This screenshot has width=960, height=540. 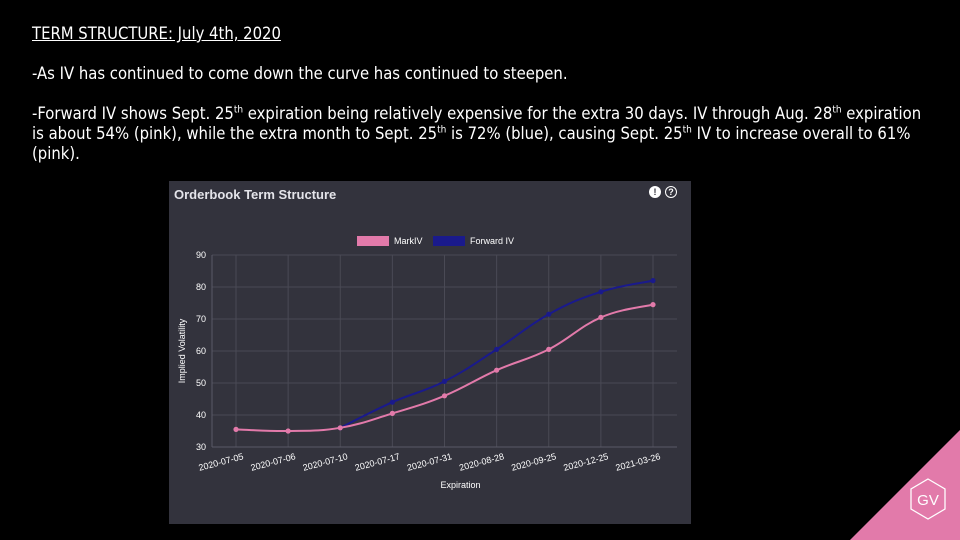 I want to click on help-icon: ?, so click(x=671, y=192).